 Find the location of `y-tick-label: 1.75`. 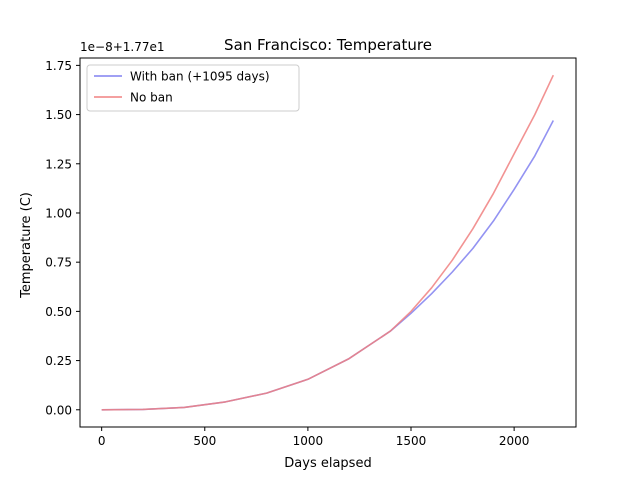

y-tick-label: 1.75 is located at coordinates (58, 66).